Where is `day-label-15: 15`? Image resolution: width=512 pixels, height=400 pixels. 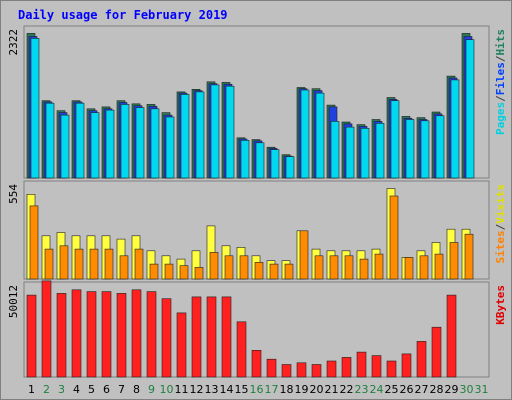
day-label-15: 15 is located at coordinates (242, 389).